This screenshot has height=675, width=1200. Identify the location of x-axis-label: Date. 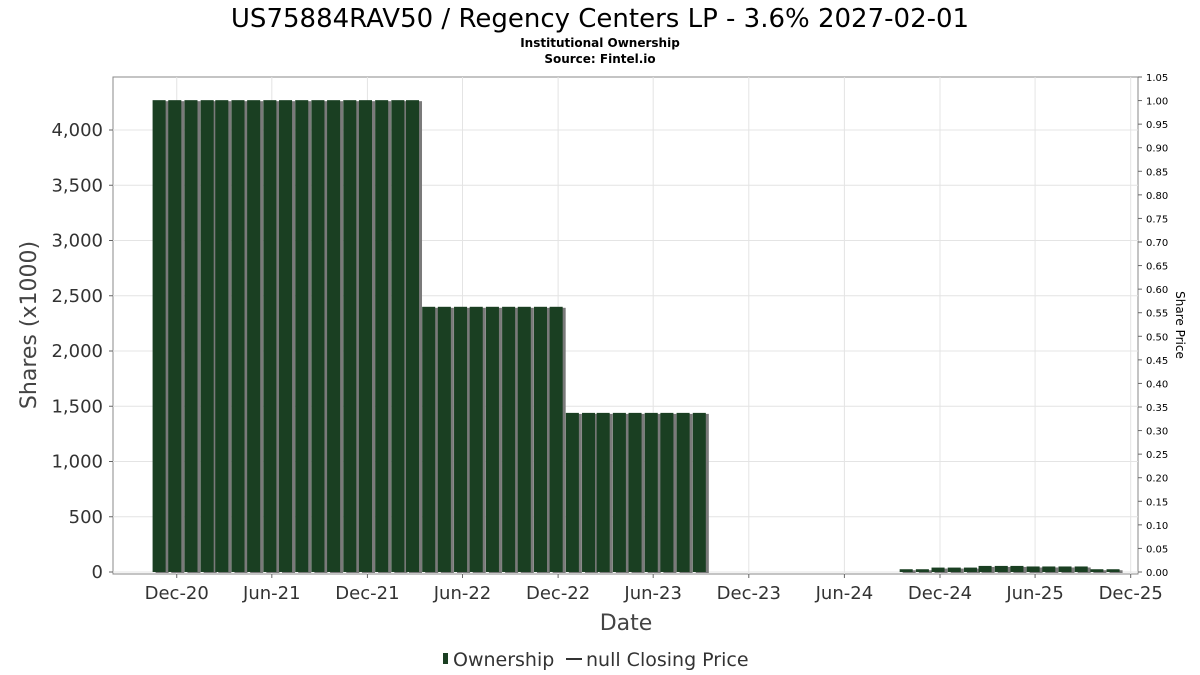
(626, 623).